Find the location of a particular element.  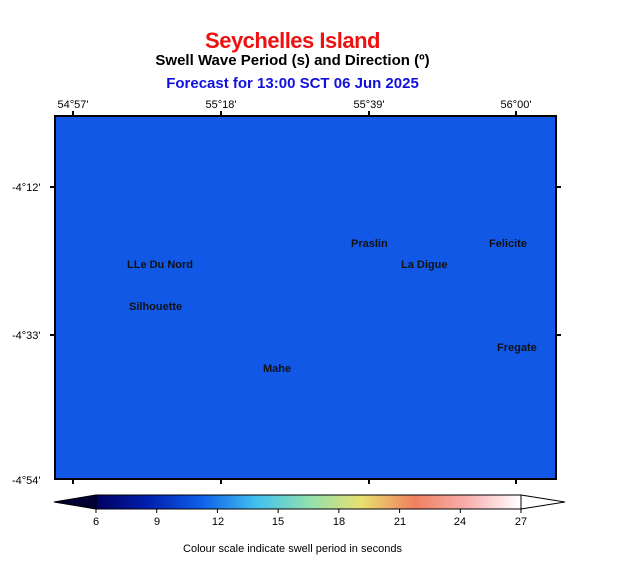

place-label-fregate: Fregate is located at coordinates (517, 348).